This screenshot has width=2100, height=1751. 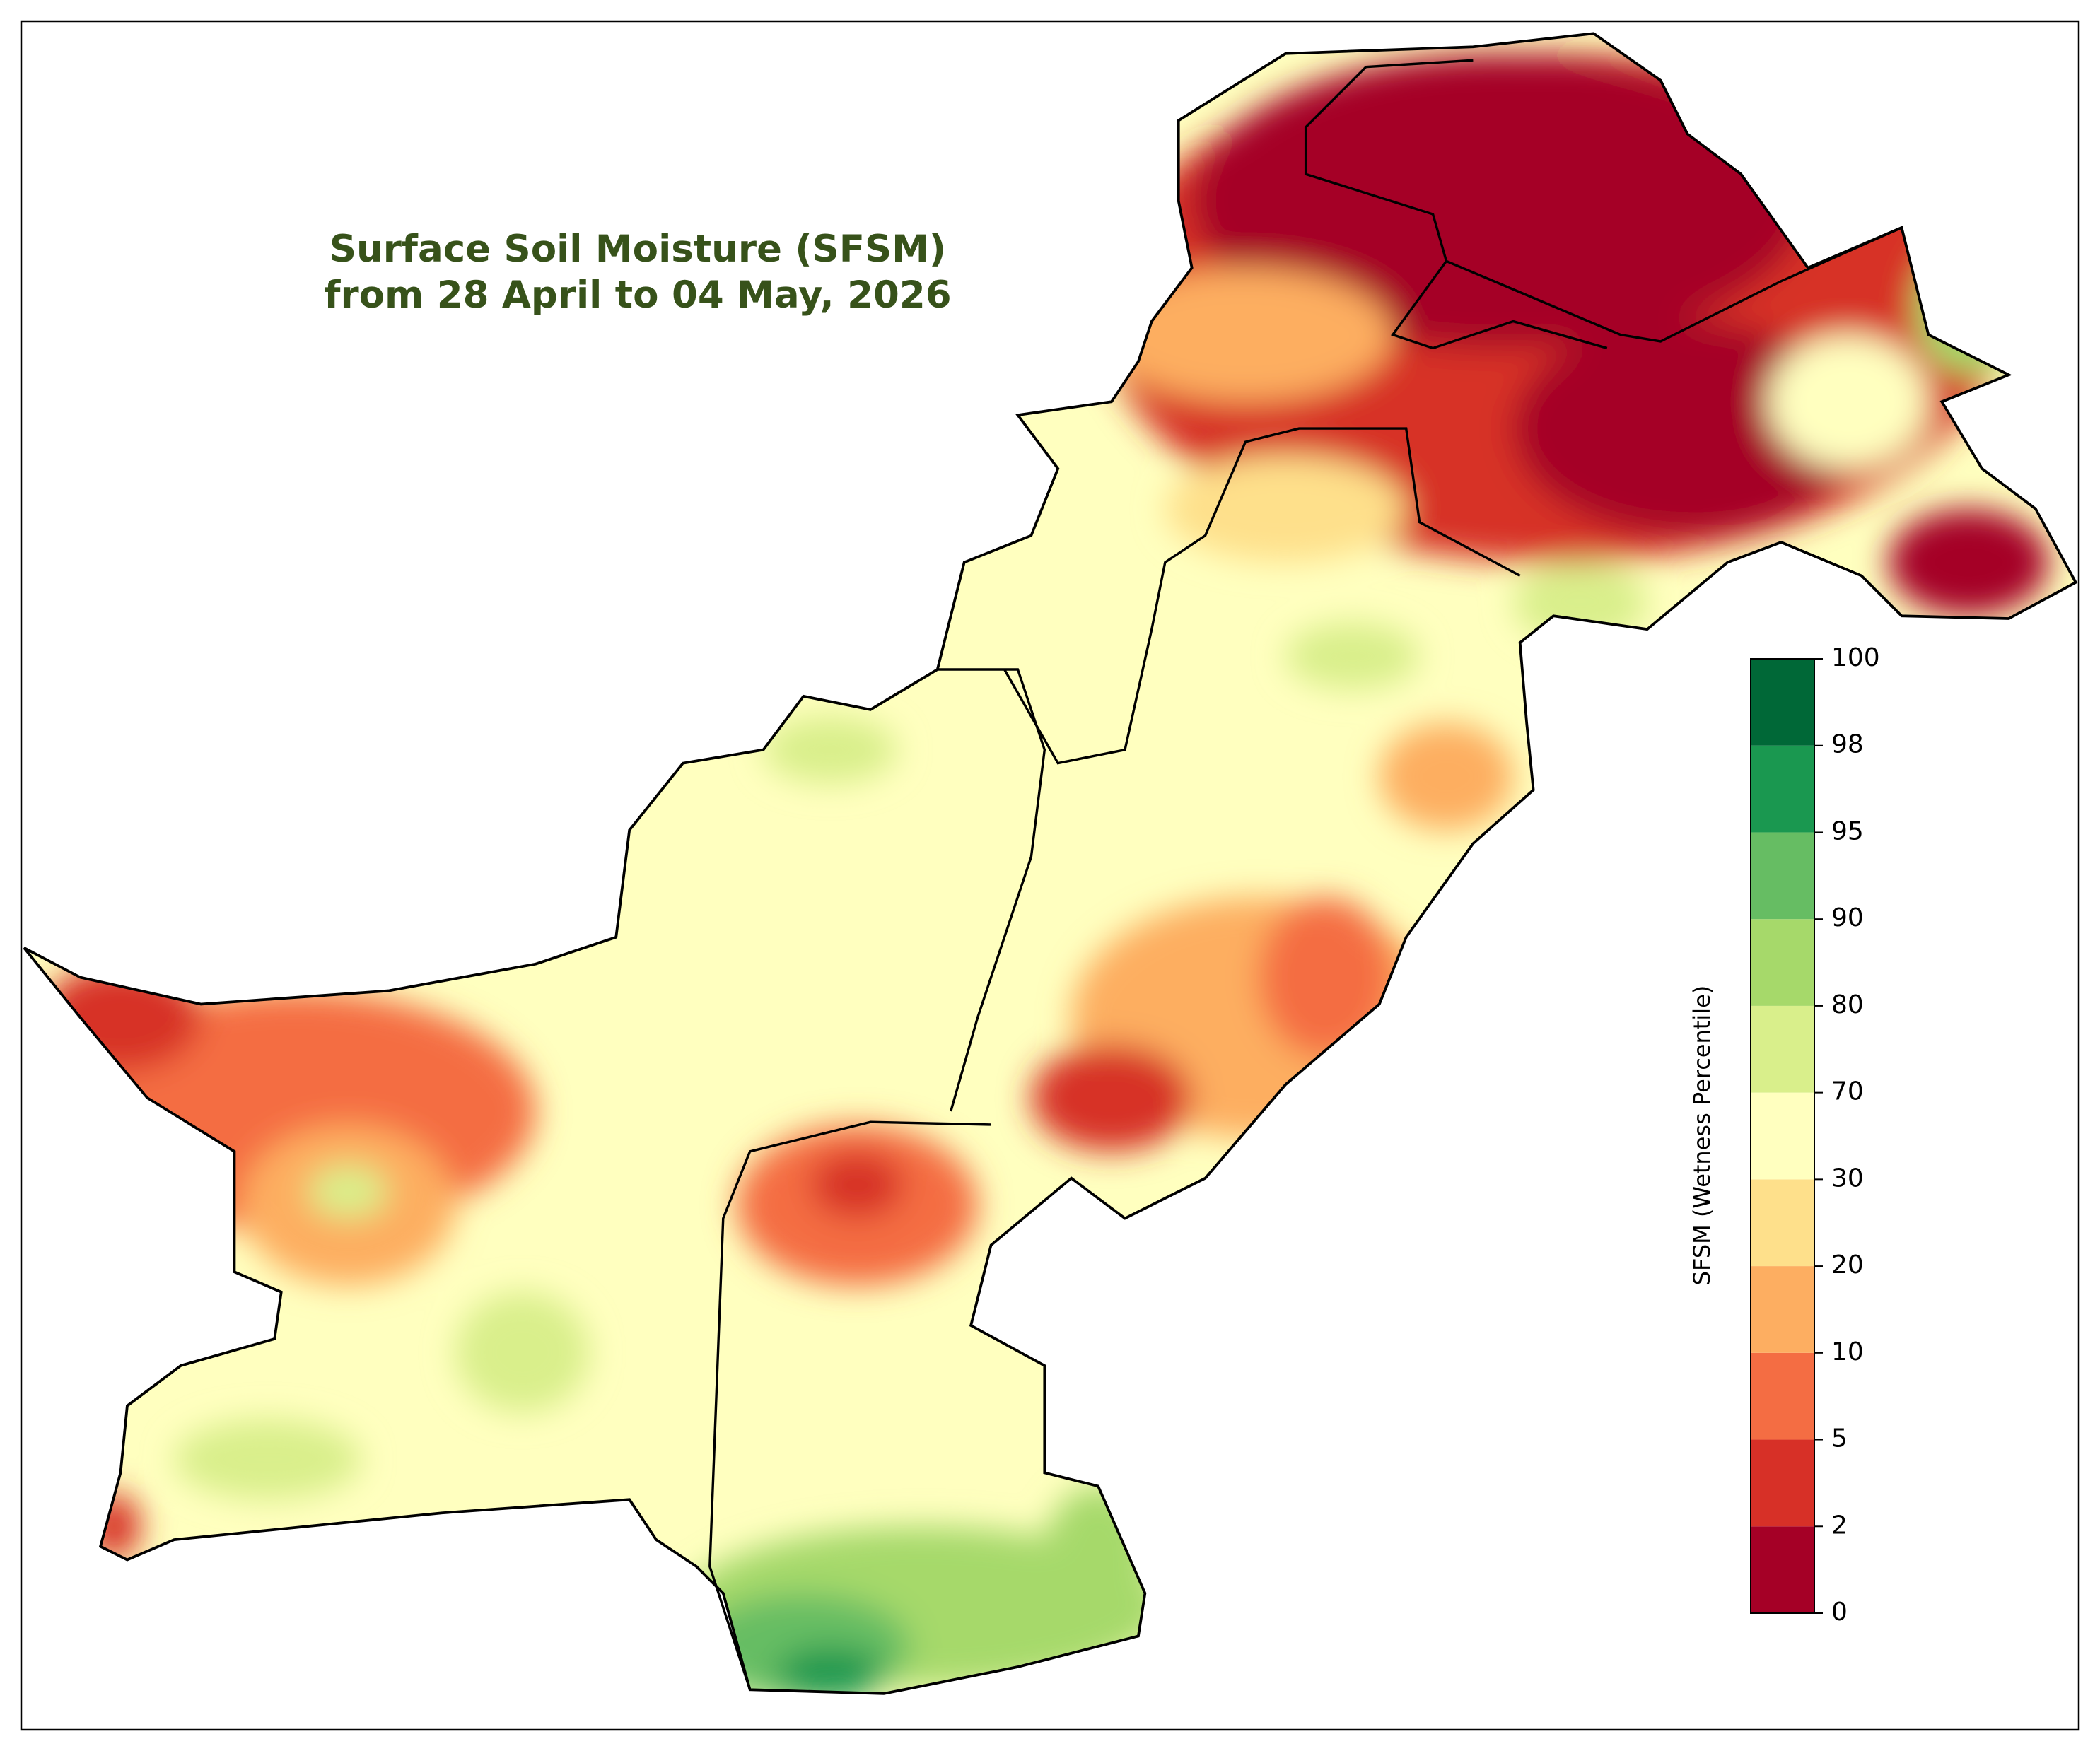 What do you see at coordinates (1848, 831) in the screenshot?
I see `colorbar-tick-label: 95` at bounding box center [1848, 831].